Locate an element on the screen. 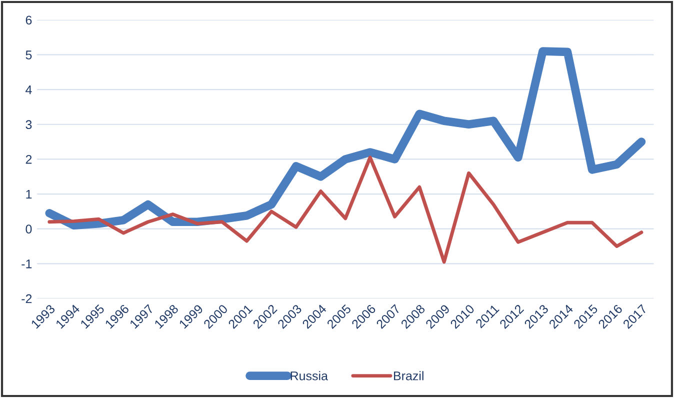 The image size is (674, 398). y-tick-label: 0 is located at coordinates (29, 229).